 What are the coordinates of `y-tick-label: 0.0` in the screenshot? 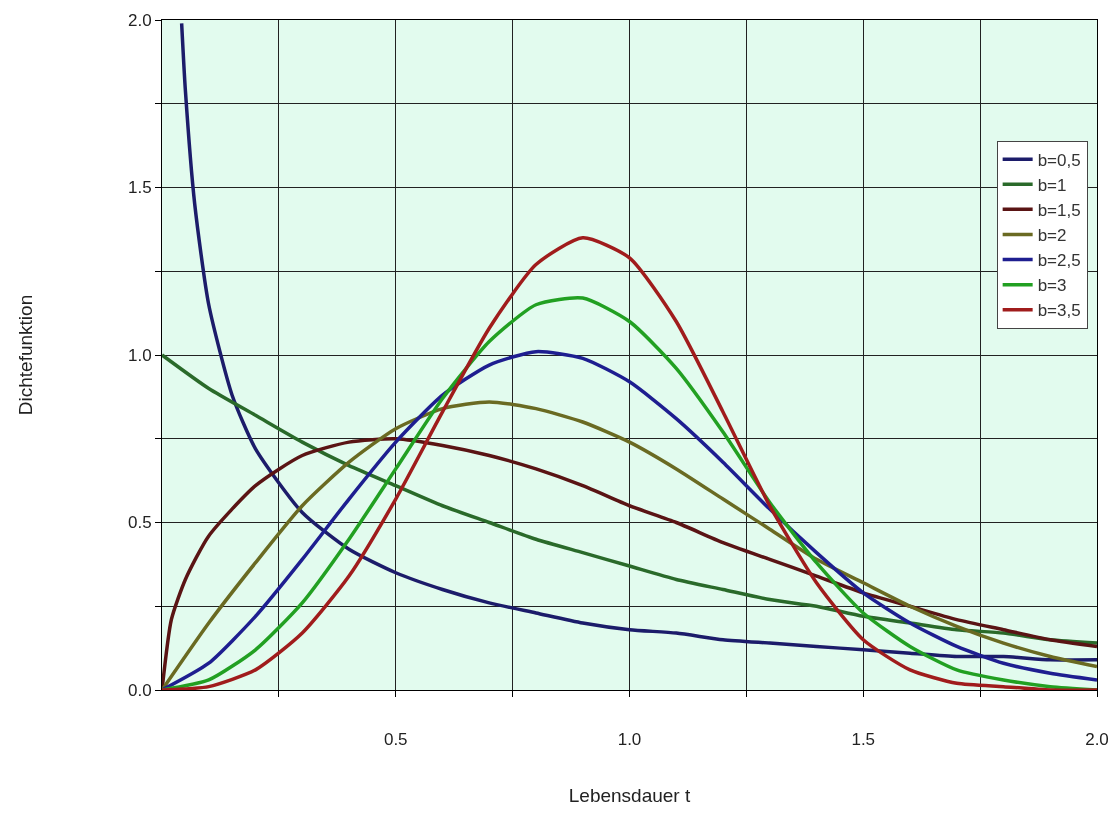 It's located at (139, 690).